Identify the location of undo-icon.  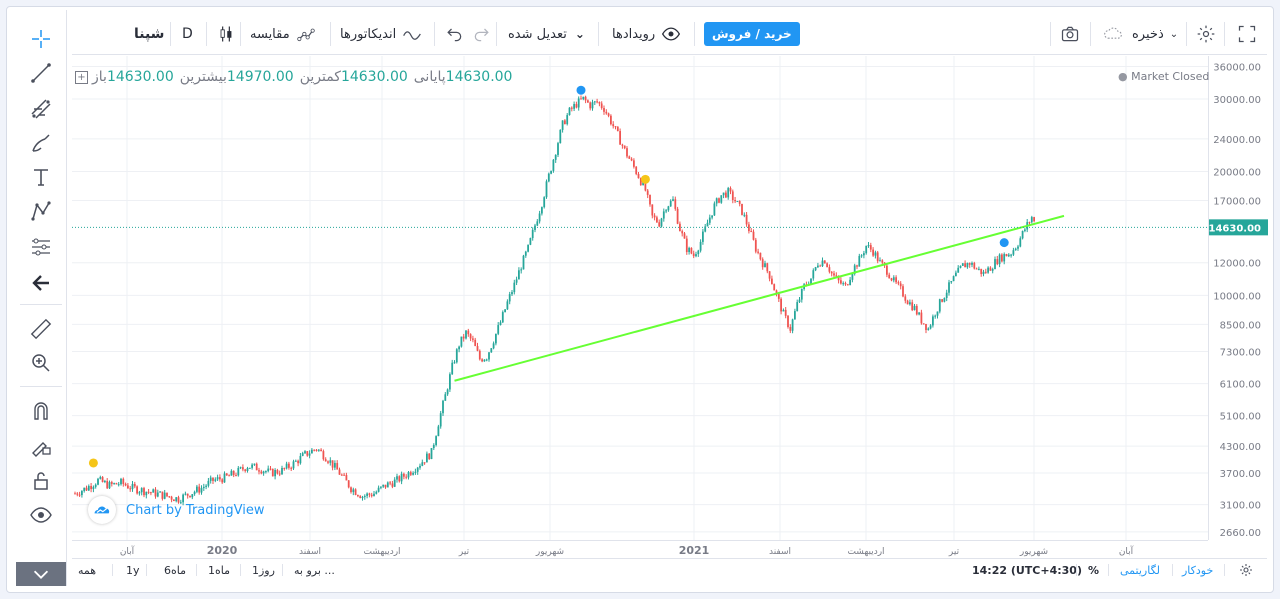
(454, 34).